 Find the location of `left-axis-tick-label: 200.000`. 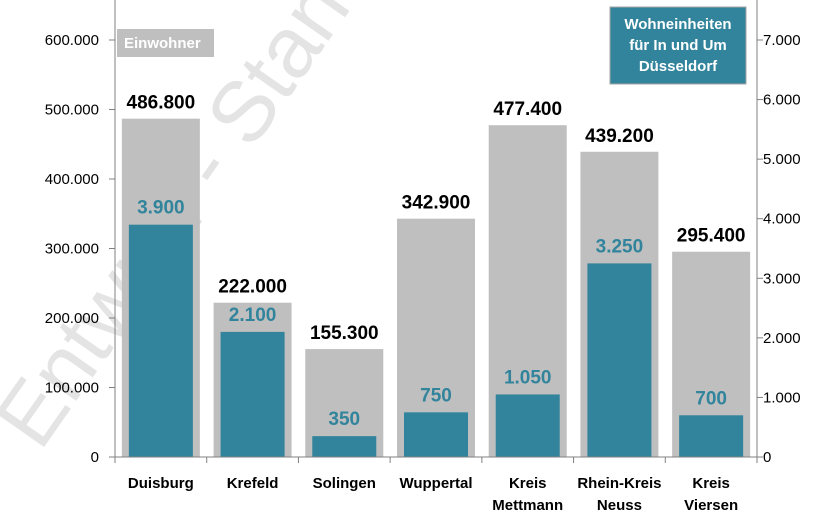

left-axis-tick-label: 200.000 is located at coordinates (72, 318).